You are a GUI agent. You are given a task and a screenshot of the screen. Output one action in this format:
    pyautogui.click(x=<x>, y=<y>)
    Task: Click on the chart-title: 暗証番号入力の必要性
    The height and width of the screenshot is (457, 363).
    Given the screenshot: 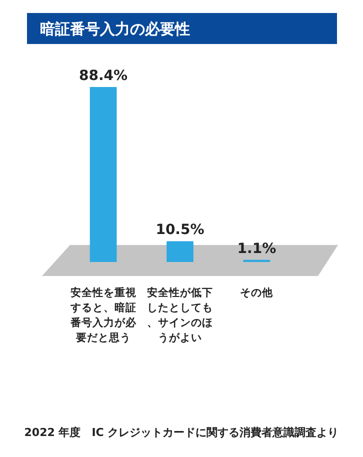 What is the action you would take?
    pyautogui.click(x=115, y=29)
    